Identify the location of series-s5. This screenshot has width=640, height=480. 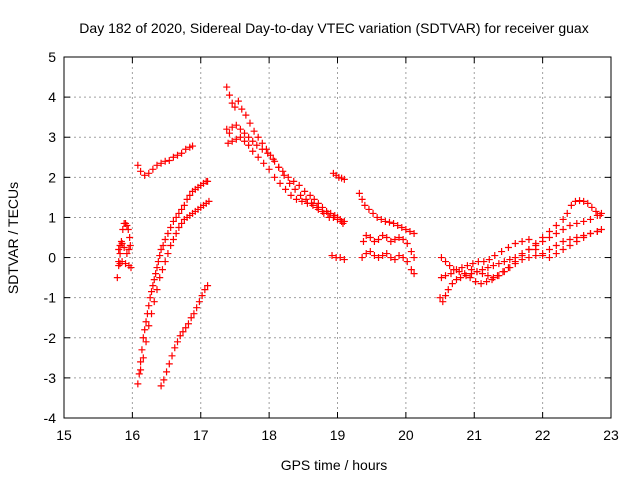
(184, 336).